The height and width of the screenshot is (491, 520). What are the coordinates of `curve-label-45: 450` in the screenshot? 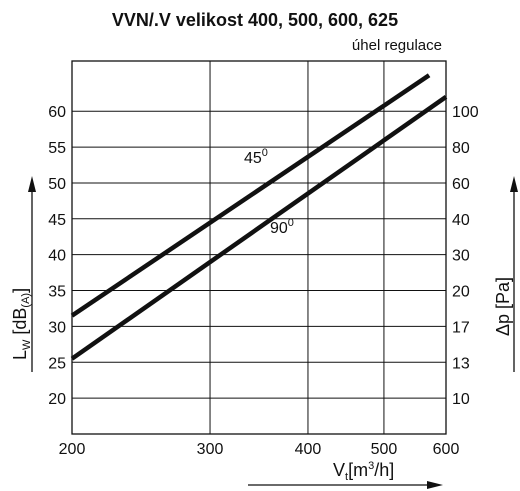 It's located at (256, 157).